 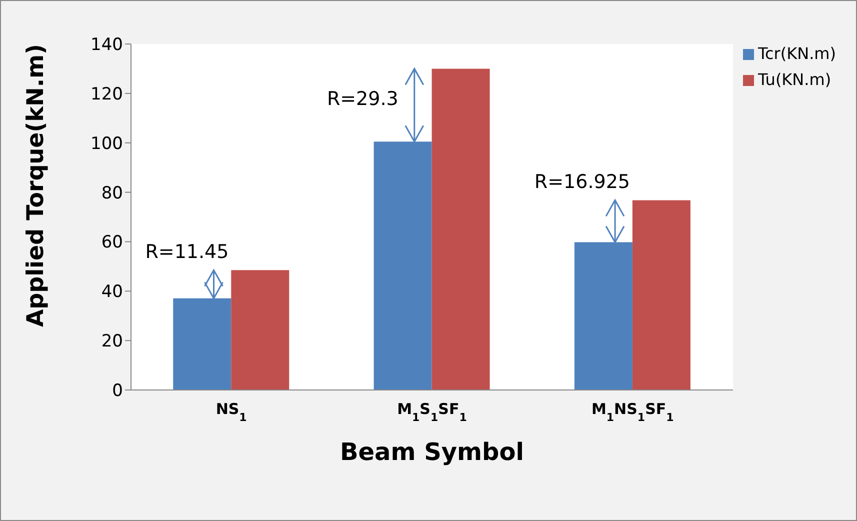 What do you see at coordinates (112, 193) in the screenshot?
I see `y-tick-label: 80` at bounding box center [112, 193].